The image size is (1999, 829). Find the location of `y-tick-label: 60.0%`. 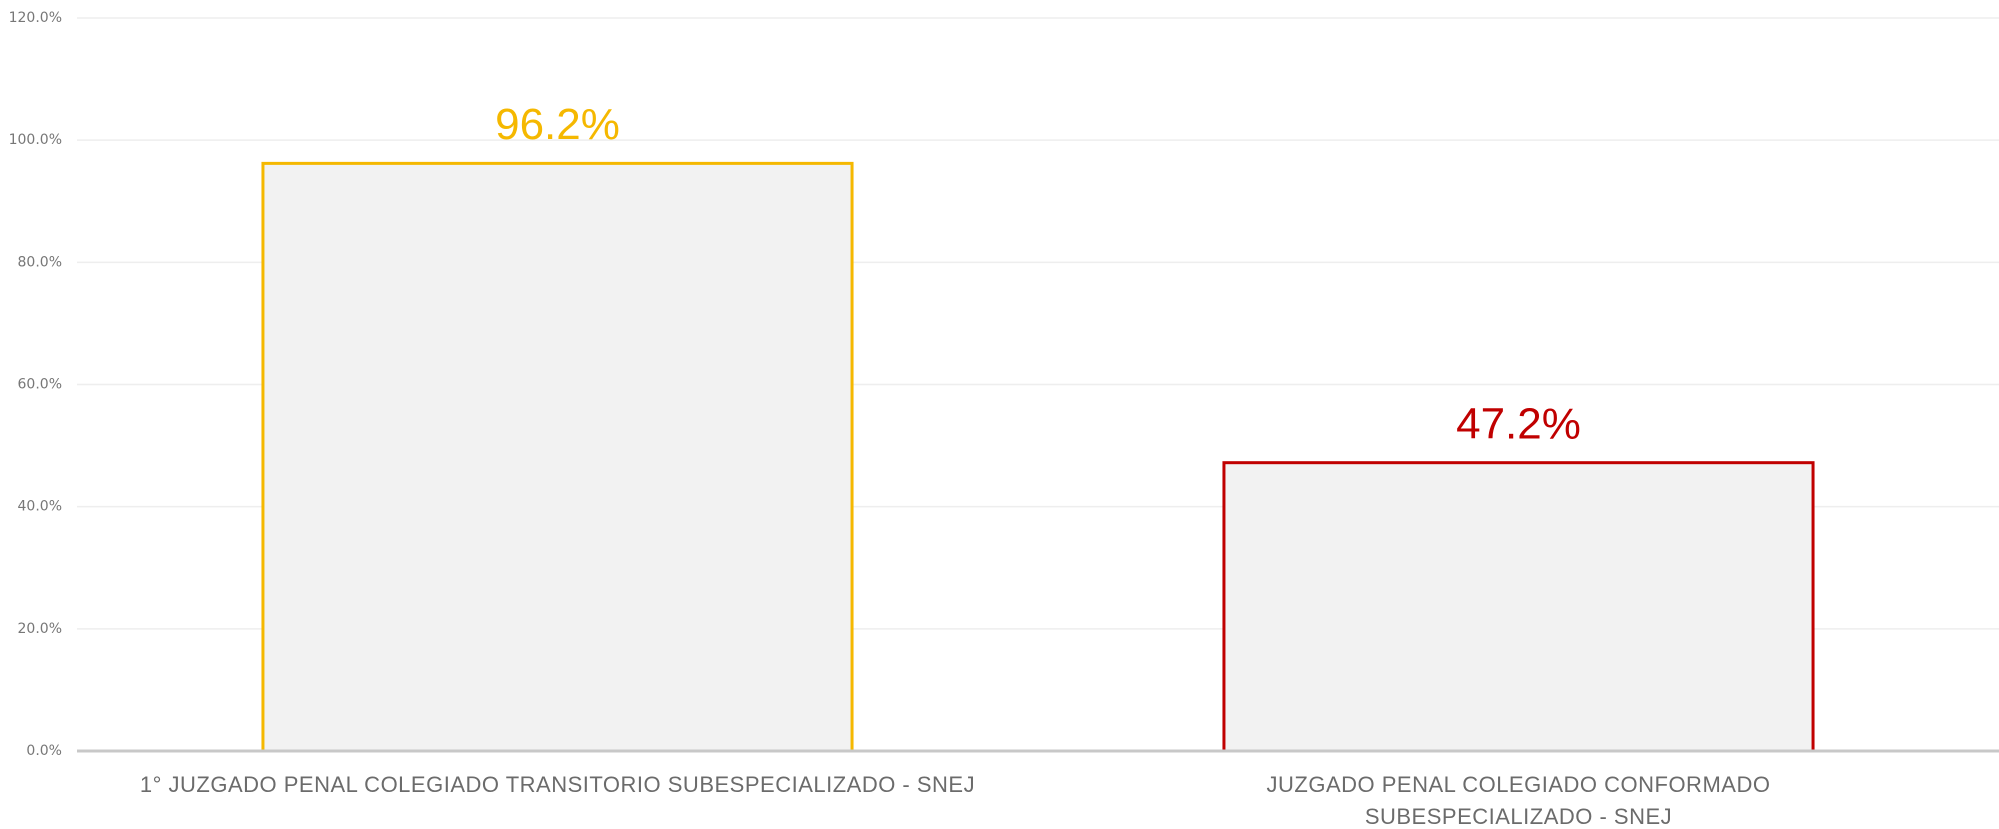

y-tick-label: 60.0% is located at coordinates (40, 385).